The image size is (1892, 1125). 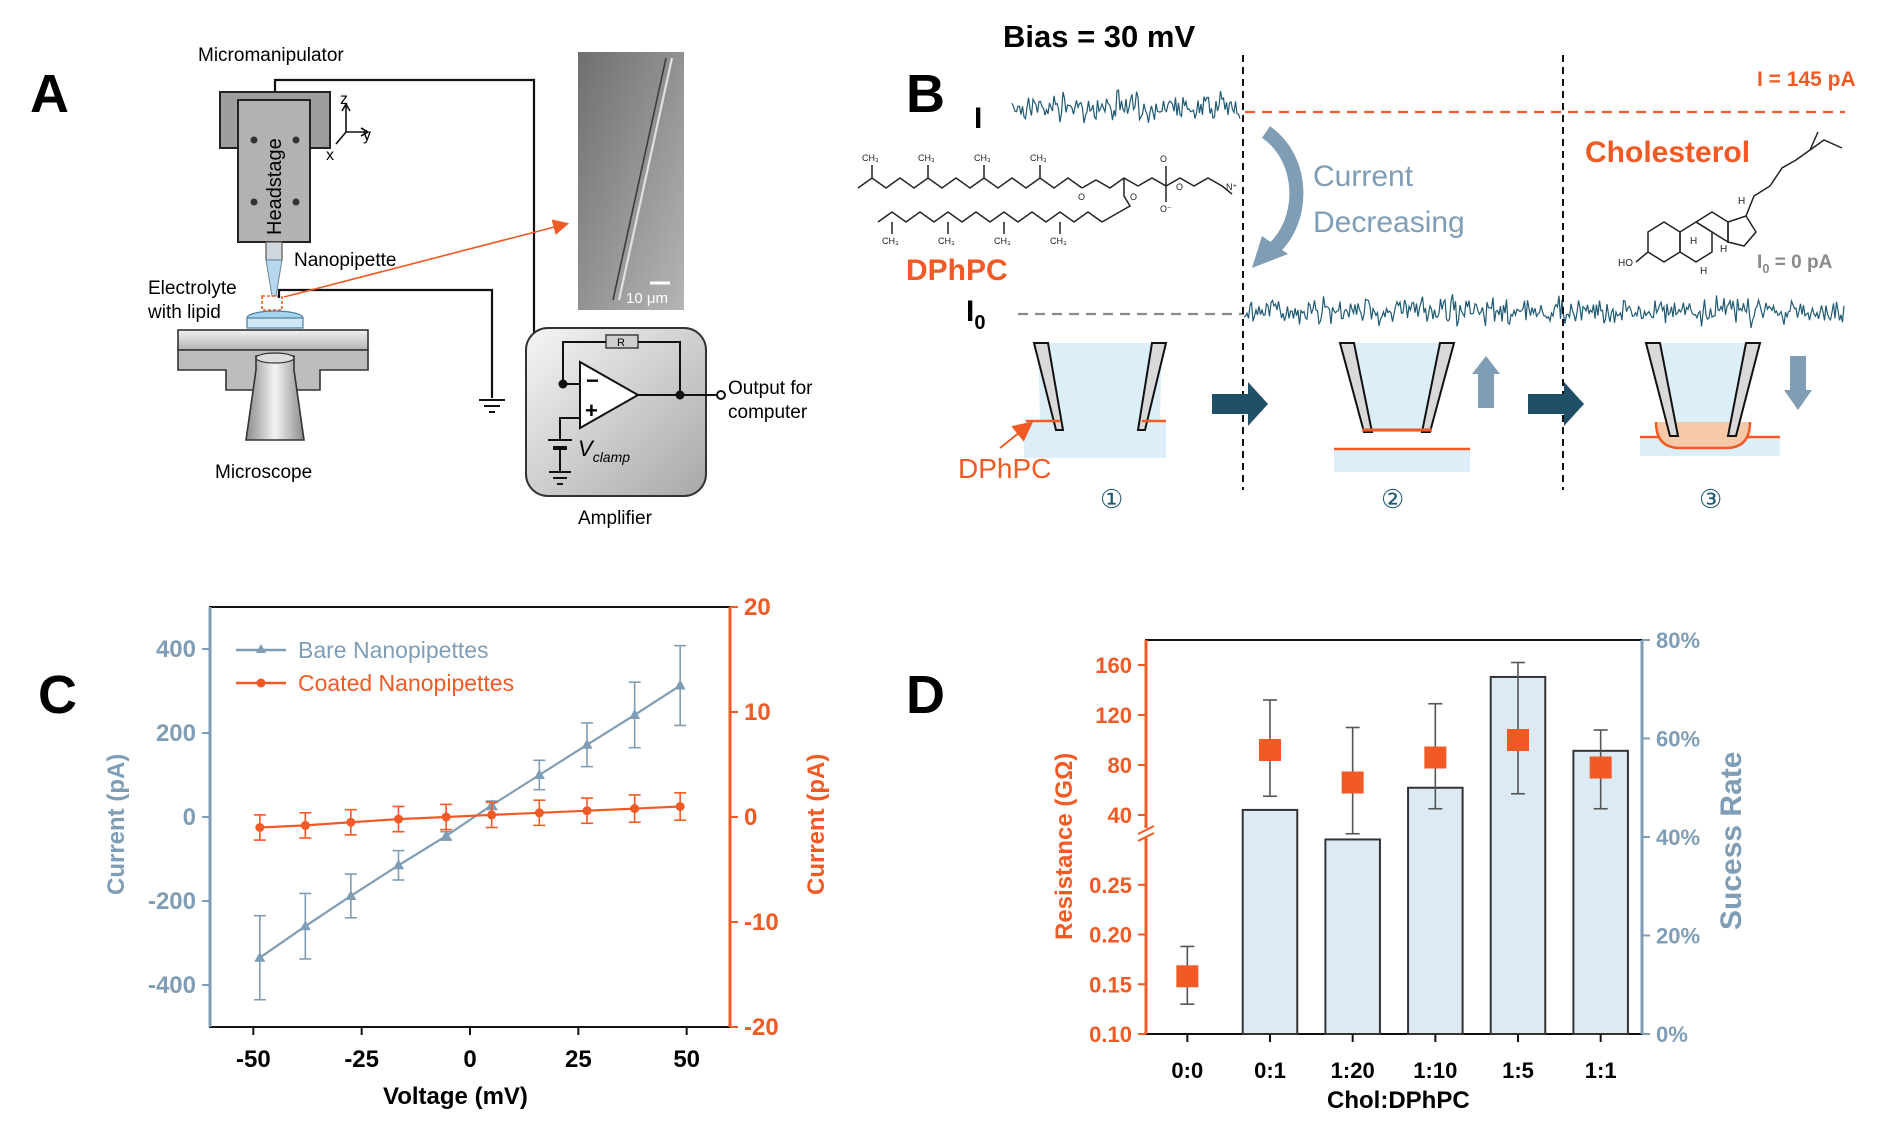 What do you see at coordinates (1435, 855) in the screenshot?
I see `chart-d-bars` at bounding box center [1435, 855].